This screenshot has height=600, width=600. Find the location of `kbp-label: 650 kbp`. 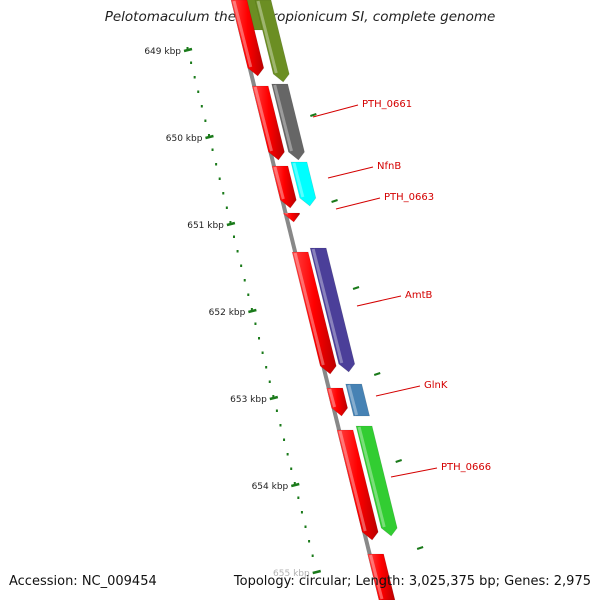

kbp-label: 650 kbp is located at coordinates (184, 139).